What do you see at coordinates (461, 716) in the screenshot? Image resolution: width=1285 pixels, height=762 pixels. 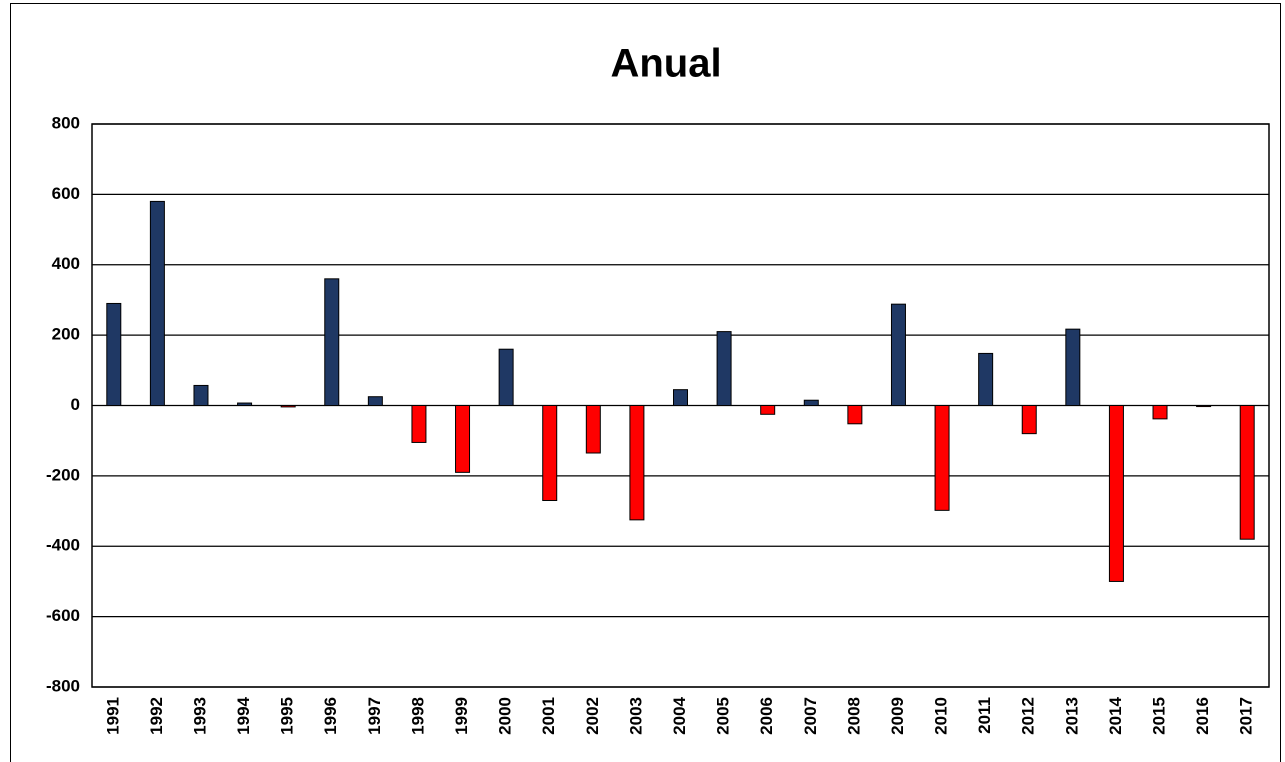 I see `x-tick-label: 1999` at bounding box center [461, 716].